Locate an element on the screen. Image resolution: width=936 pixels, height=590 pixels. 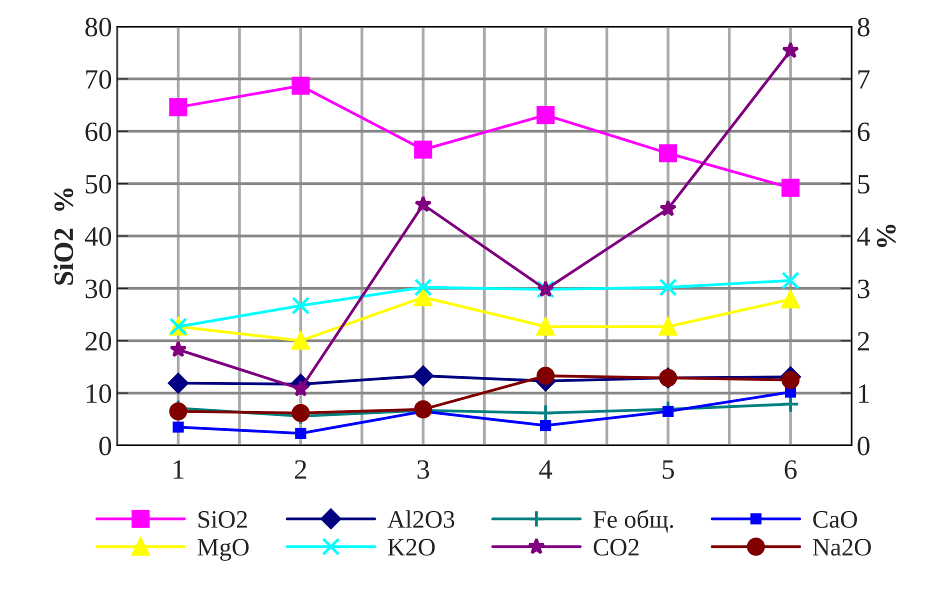
y-tick-label: 30 is located at coordinates (99, 289).